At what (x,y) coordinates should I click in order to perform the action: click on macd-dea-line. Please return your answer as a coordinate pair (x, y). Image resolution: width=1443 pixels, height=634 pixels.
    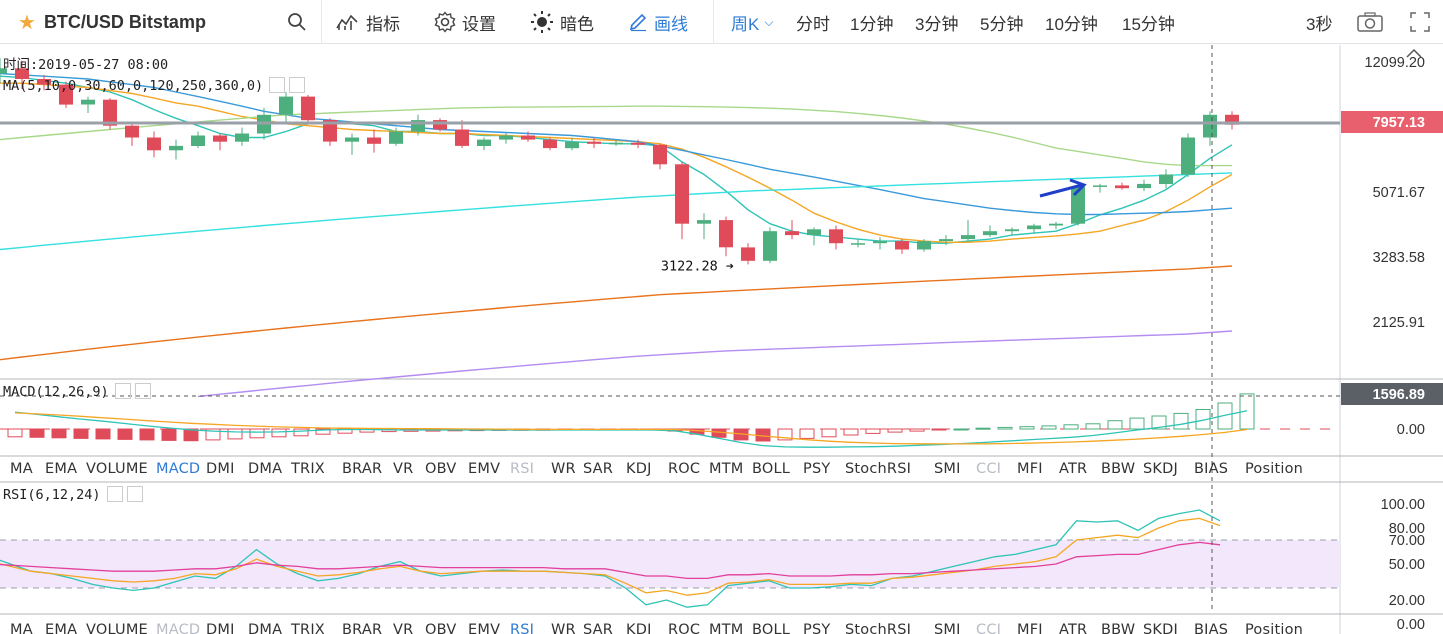
    Looking at the image, I should click on (631, 428).